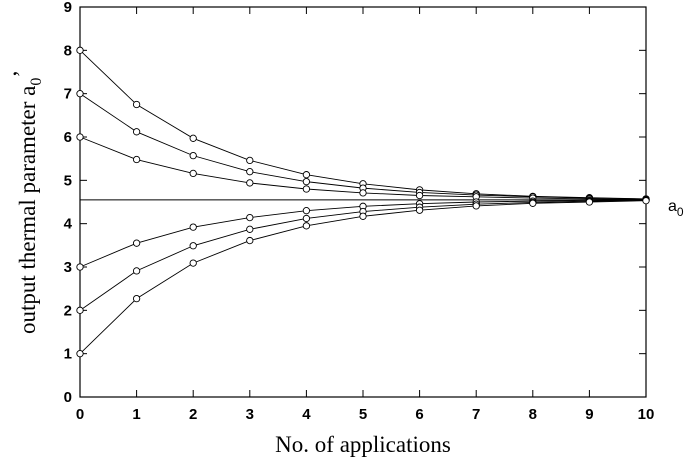 This screenshot has height=466, width=687. Describe the element at coordinates (27, 202) in the screenshot. I see `y-axis-title: output thermal parameter a0’` at that location.